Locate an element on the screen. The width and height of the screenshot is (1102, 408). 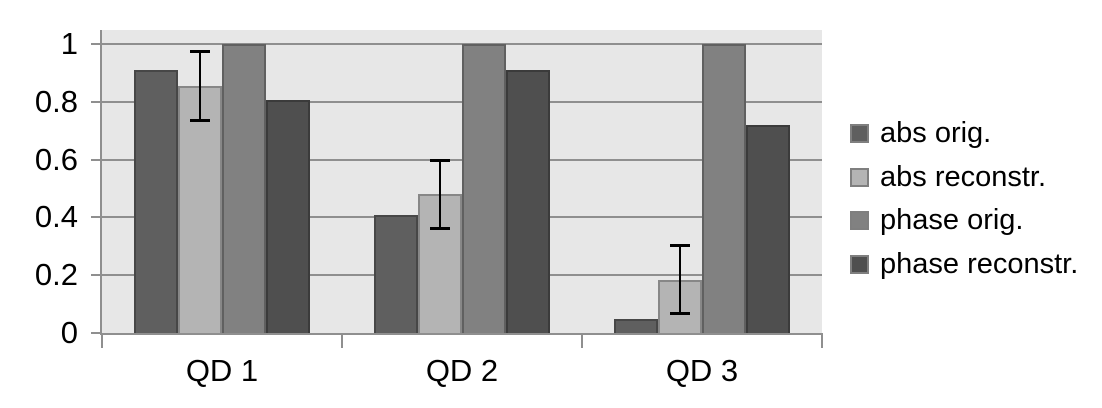
legend-item: phase orig. is located at coordinates (964, 221).